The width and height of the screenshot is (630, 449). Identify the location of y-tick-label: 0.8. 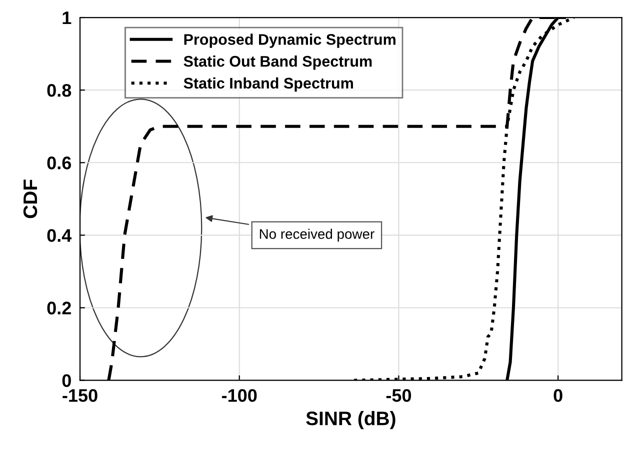
(59, 90).